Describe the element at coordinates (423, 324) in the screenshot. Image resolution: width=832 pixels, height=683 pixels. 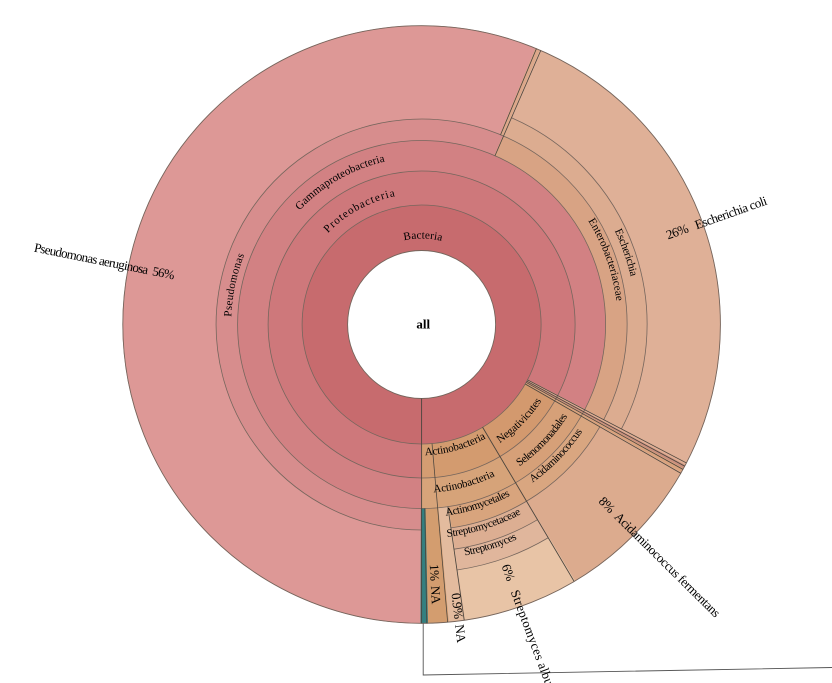
I see `svg-text: all` at that location.